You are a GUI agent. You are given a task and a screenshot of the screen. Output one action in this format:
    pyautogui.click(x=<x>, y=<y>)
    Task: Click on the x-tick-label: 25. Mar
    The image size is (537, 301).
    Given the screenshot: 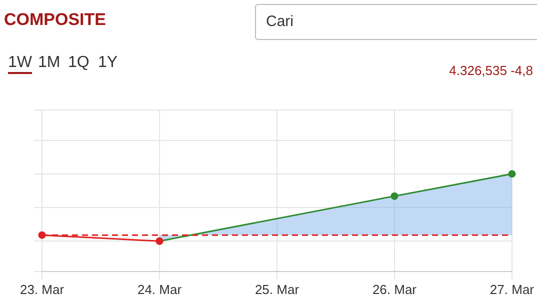 What is the action you would take?
    pyautogui.click(x=277, y=289)
    